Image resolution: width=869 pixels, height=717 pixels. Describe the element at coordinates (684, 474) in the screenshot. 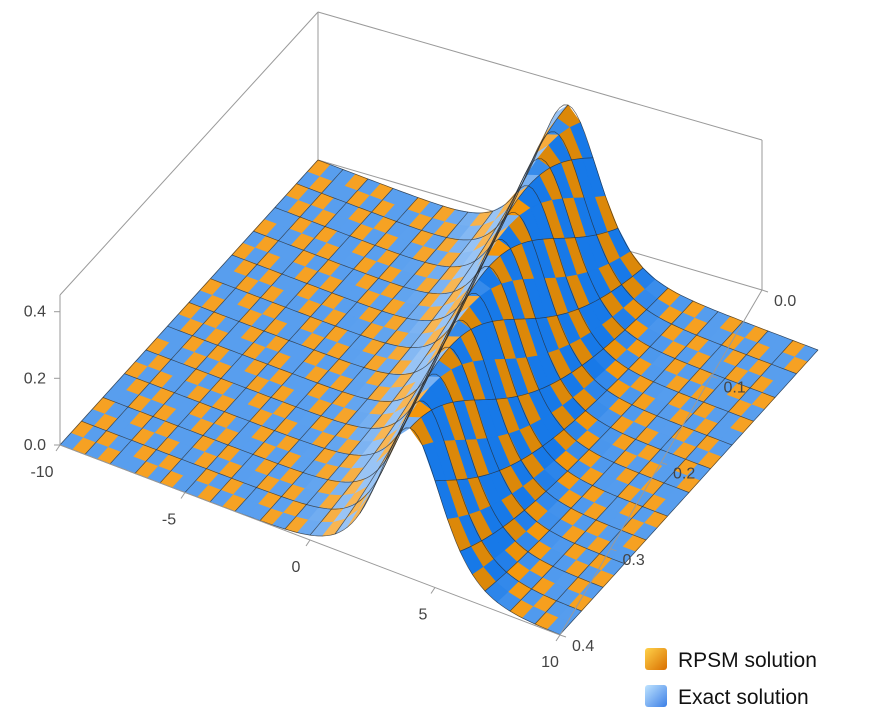

I see `t-tick-label: 0.2` at that location.